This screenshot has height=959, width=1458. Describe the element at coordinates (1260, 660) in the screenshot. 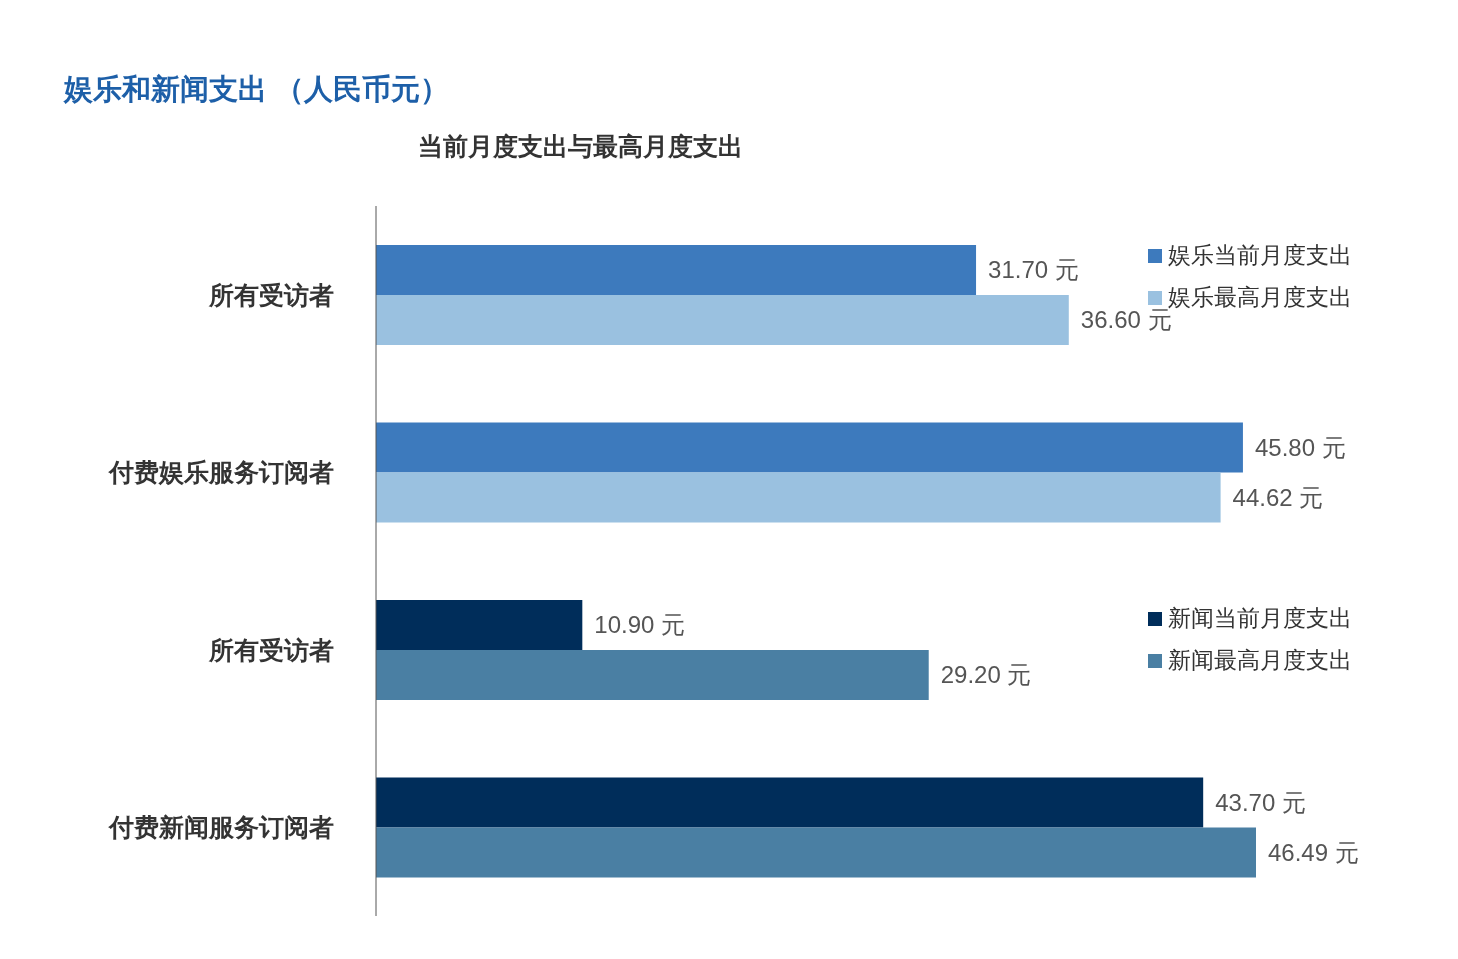

I see `legend-label: 新闻最高月度支出` at that location.